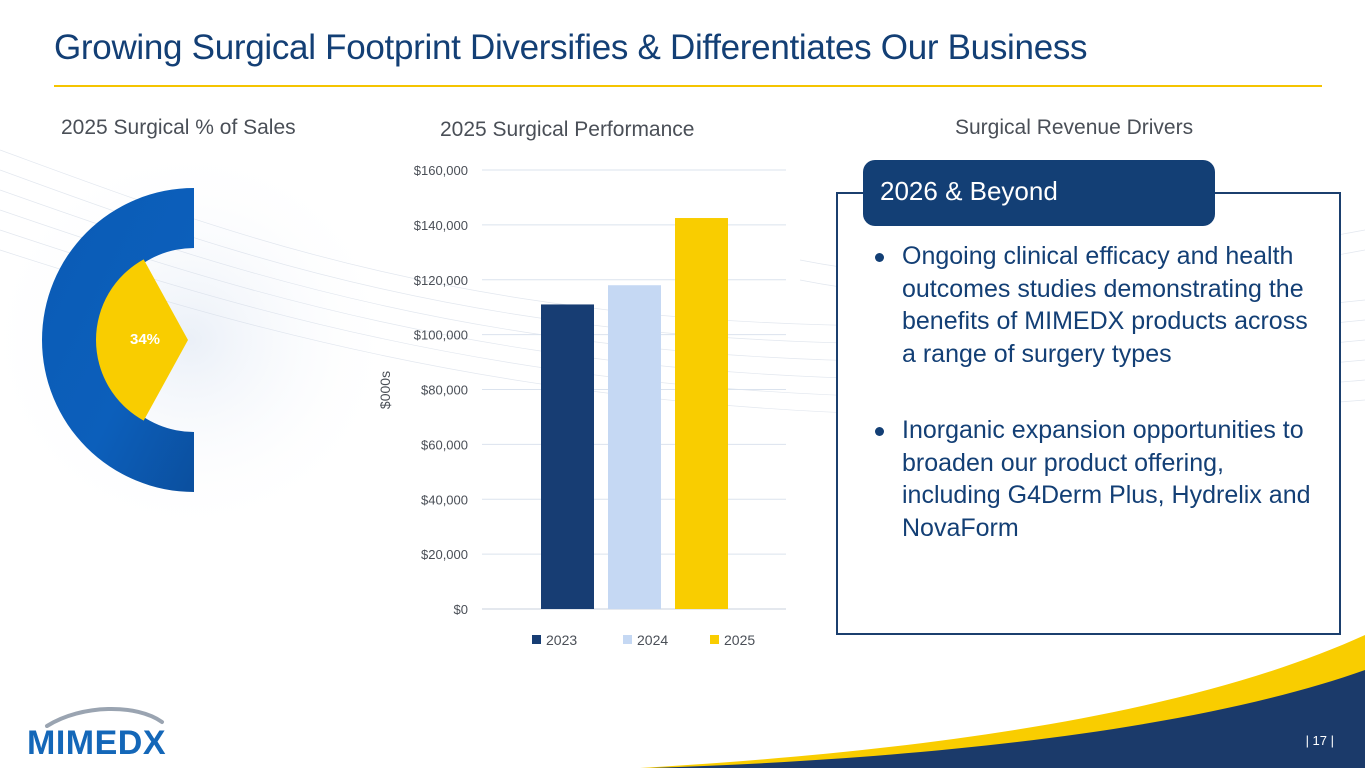 The image size is (1365, 768). What do you see at coordinates (1039, 193) in the screenshot?
I see `drivers-tab: 2026 & Beyond` at bounding box center [1039, 193].